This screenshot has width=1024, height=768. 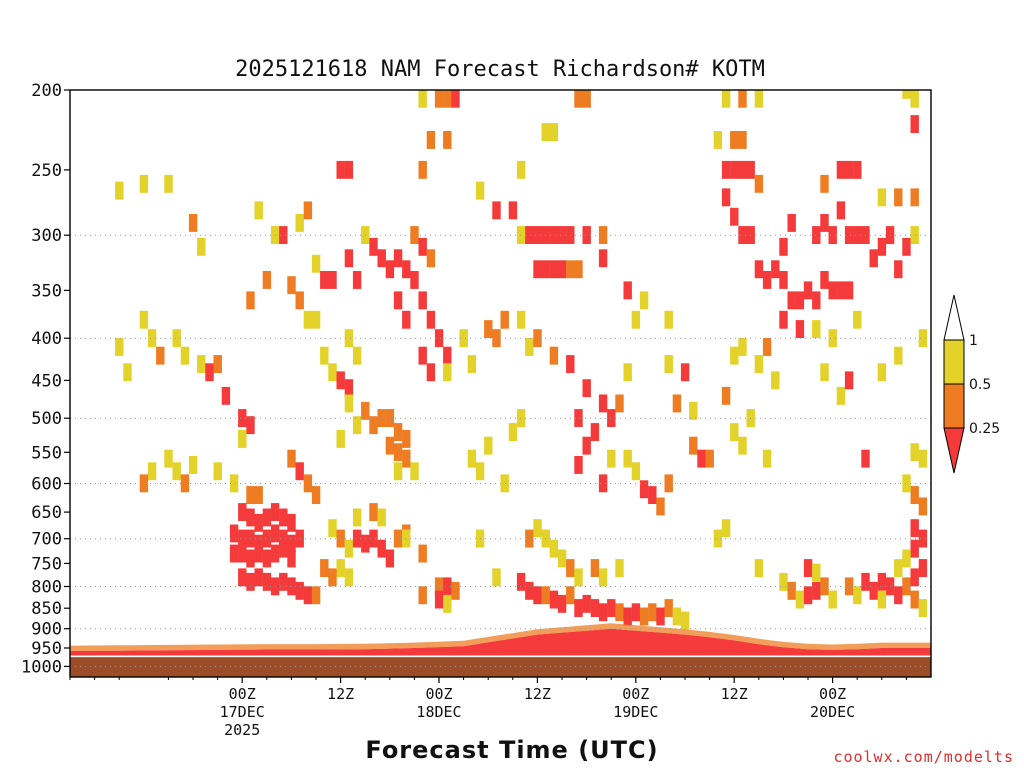 What do you see at coordinates (46, 91) in the screenshot?
I see `y-tick-label: 200` at bounding box center [46, 91].